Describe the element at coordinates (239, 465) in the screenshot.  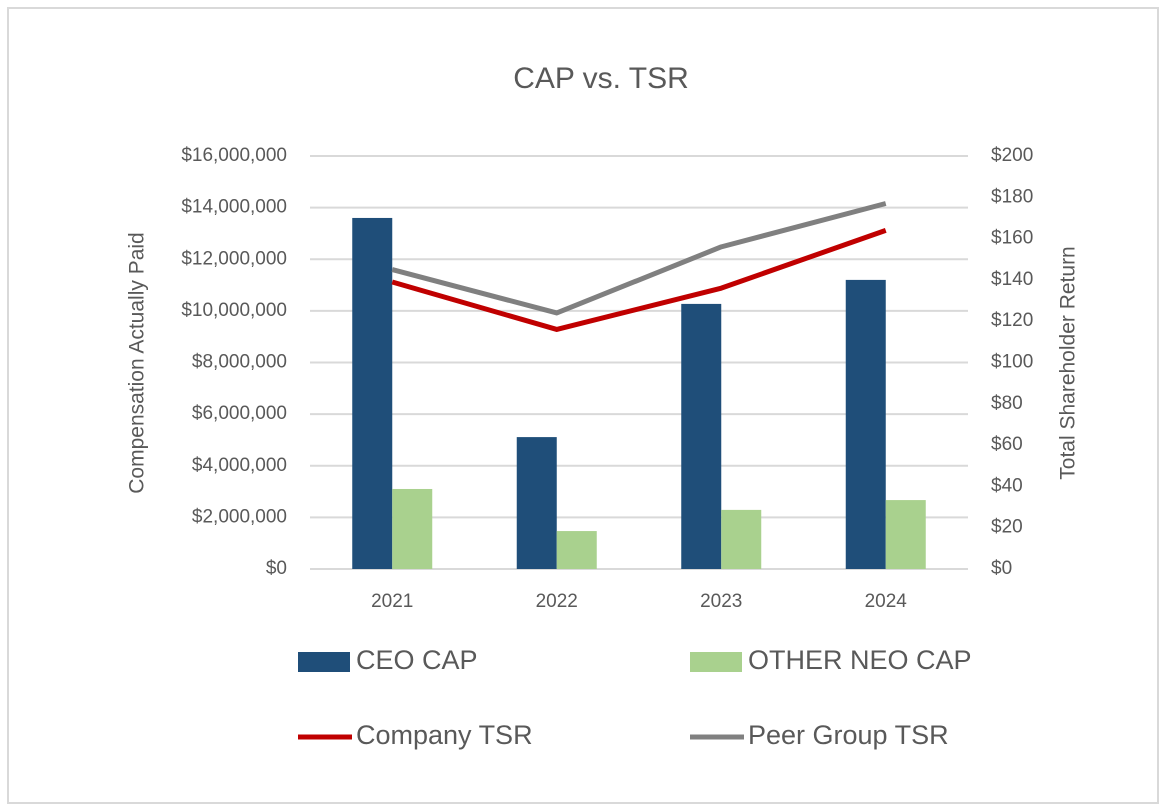
I see `y-tick-label: $4,000,000` at that location.